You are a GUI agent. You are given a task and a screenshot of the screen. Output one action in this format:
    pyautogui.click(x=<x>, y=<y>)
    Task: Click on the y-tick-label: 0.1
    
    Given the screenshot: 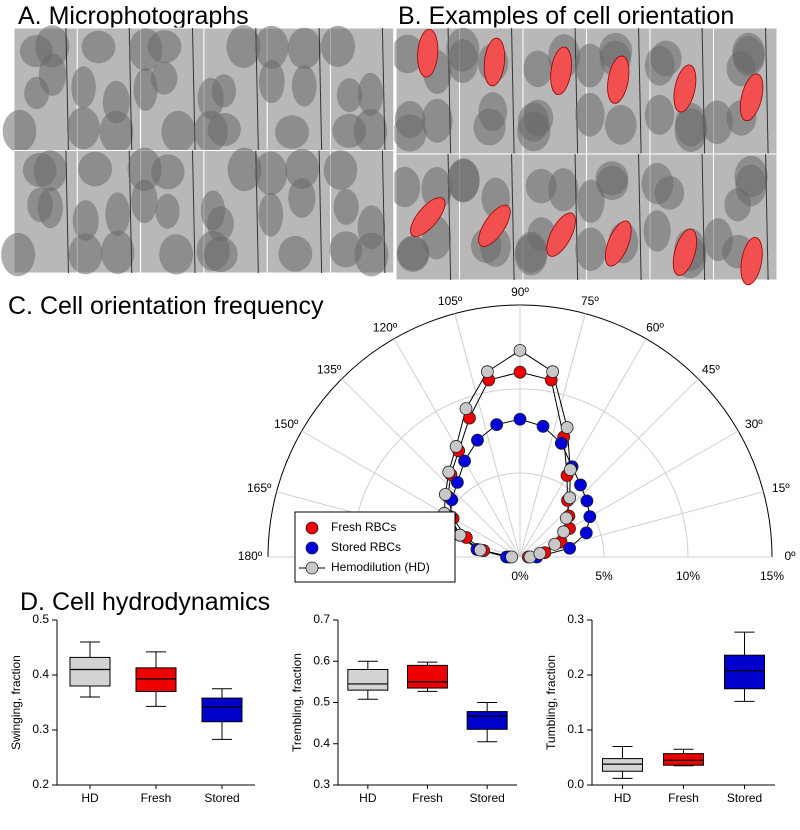 What is the action you would take?
    pyautogui.click(x=575, y=729)
    